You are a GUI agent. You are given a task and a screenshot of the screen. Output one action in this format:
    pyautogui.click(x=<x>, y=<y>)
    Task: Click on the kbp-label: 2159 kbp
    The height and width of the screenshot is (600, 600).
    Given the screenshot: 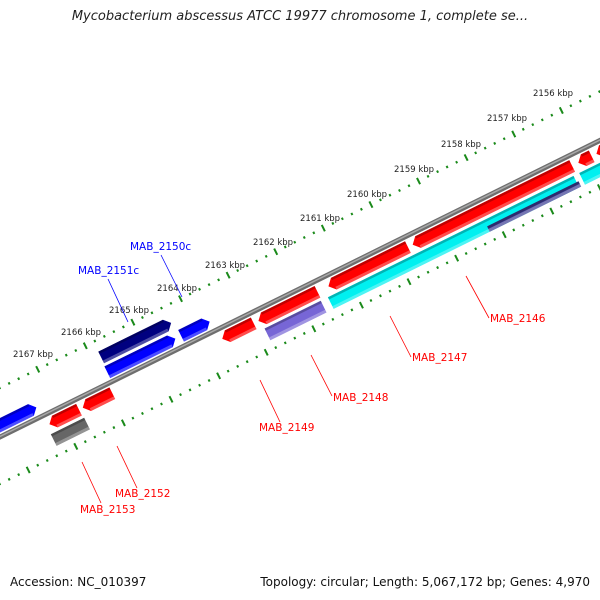 What is the action you would take?
    pyautogui.click(x=414, y=170)
    